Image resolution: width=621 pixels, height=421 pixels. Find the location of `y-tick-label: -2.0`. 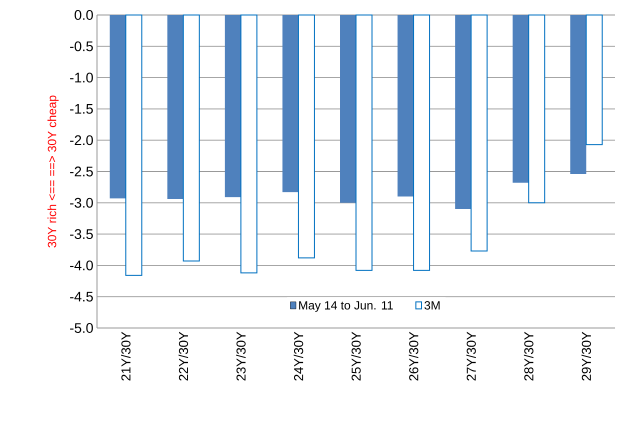

y-tick-label: -2.0 is located at coordinates (81, 140).